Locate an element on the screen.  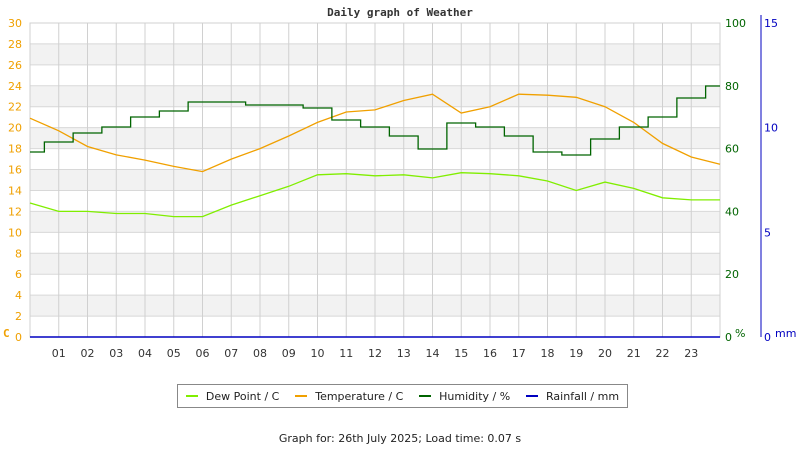
svg-text: 4 is located at coordinates (18, 295).